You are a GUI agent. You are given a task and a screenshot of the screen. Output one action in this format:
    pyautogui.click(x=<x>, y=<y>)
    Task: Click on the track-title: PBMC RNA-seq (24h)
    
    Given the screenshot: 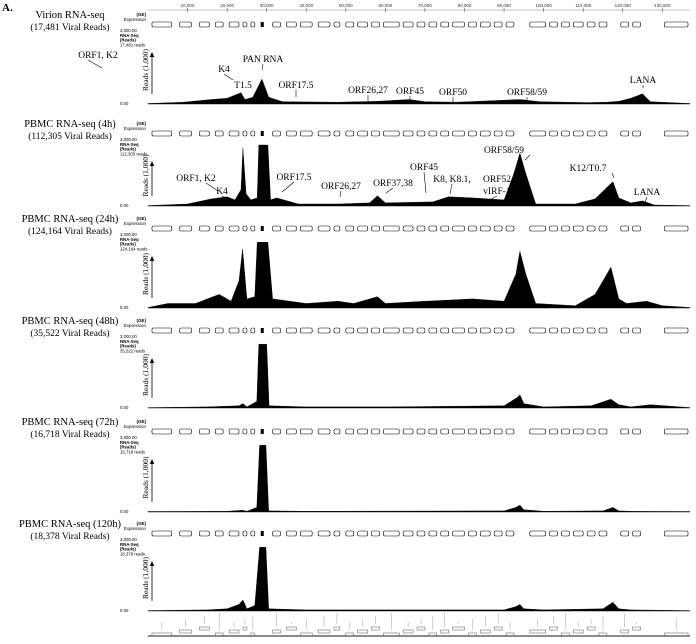 What is the action you would take?
    pyautogui.click(x=70, y=219)
    